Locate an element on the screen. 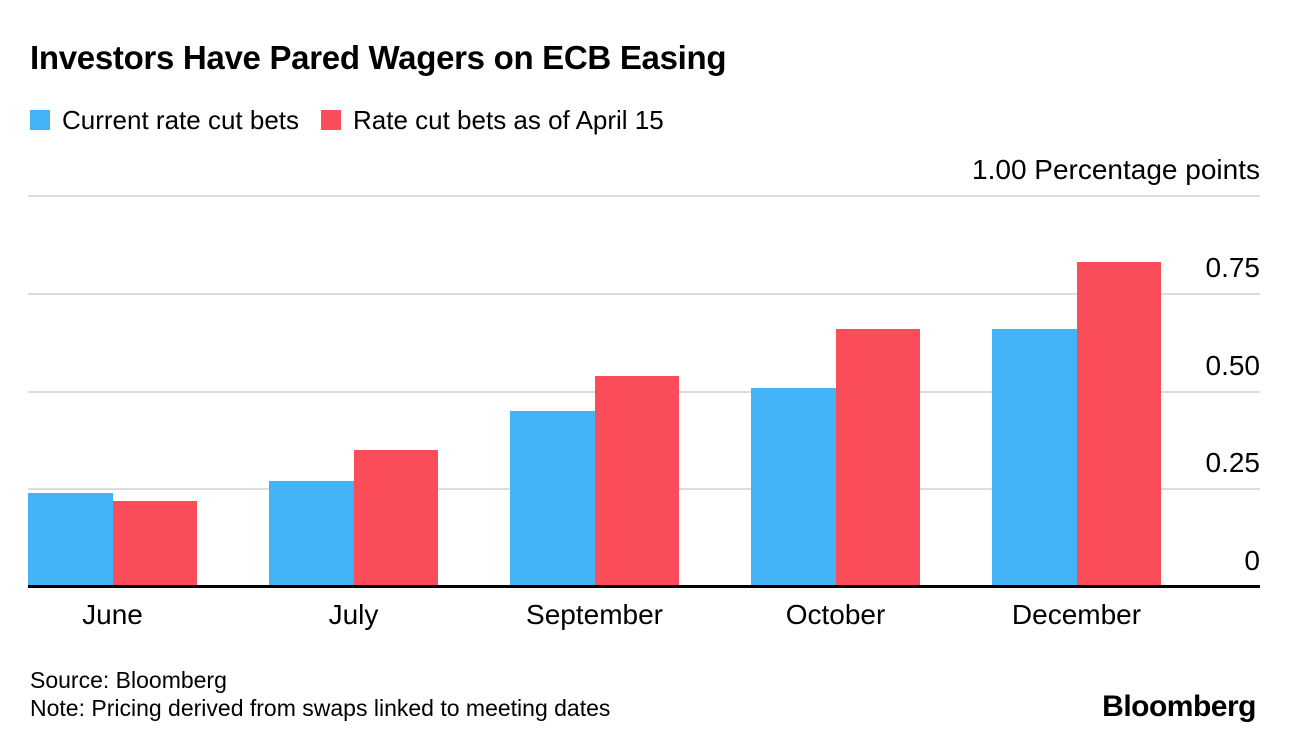 This screenshot has width=1292, height=754. x-label-october: October is located at coordinates (835, 614).